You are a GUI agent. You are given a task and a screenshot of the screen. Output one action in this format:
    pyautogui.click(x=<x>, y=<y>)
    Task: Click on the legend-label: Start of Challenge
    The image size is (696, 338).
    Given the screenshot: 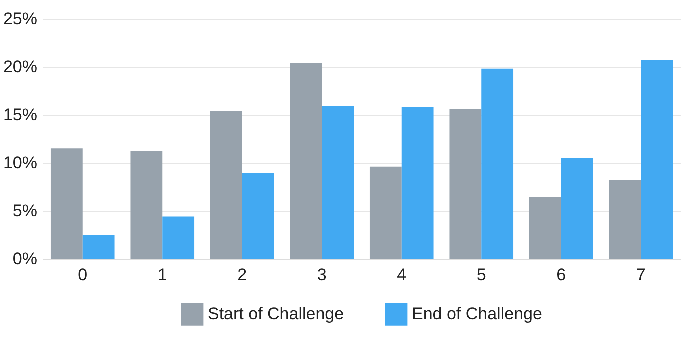 What is the action you would take?
    pyautogui.click(x=276, y=314)
    